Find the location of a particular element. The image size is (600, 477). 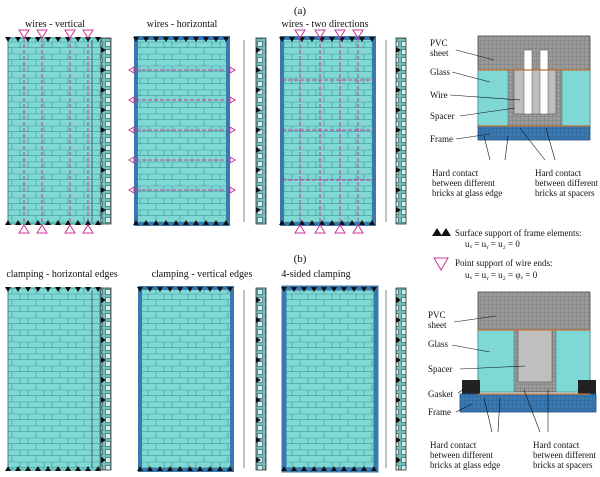

panel-clamping-horizontal is located at coordinates (54, 379).